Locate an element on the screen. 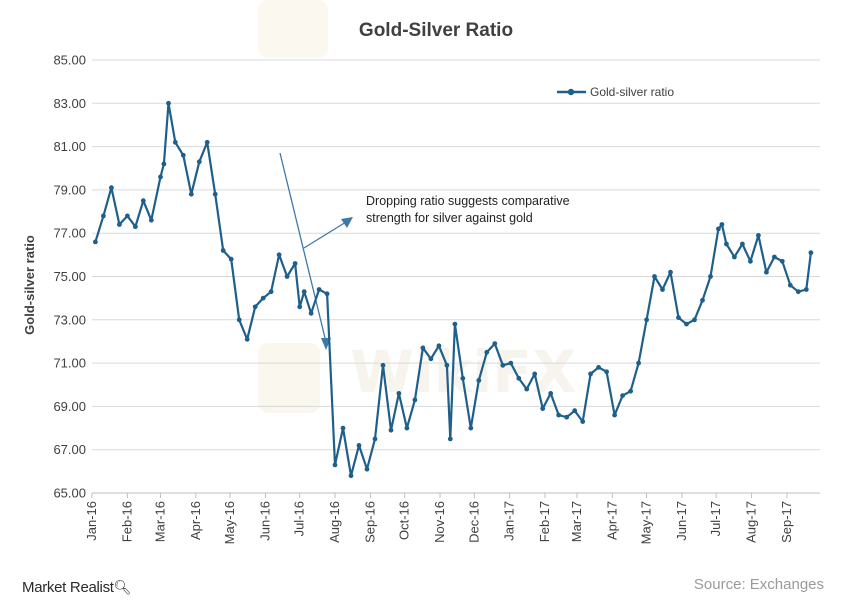  x-tick-label: Sep-16 is located at coordinates (369, 522).